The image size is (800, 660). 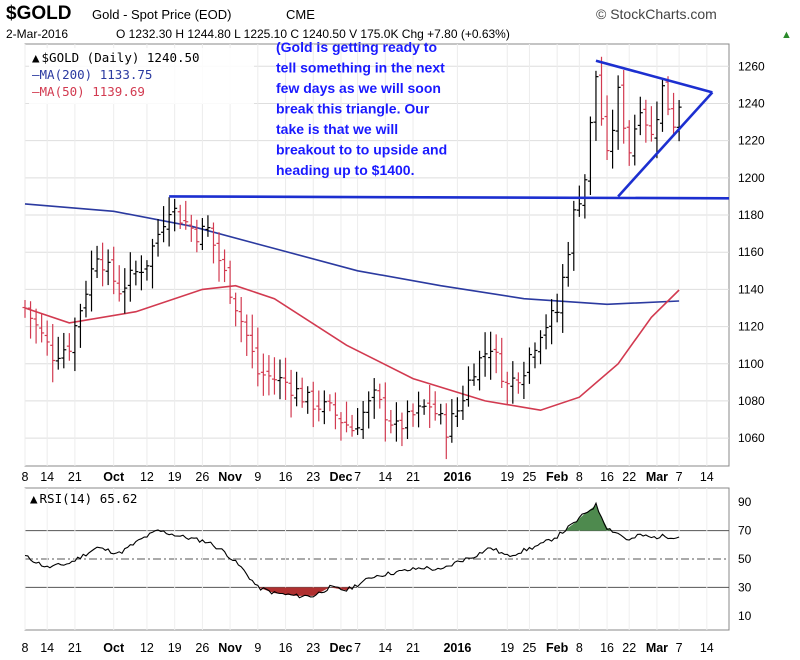 What do you see at coordinates (352, 254) in the screenshot?
I see `ma200-line` at bounding box center [352, 254].